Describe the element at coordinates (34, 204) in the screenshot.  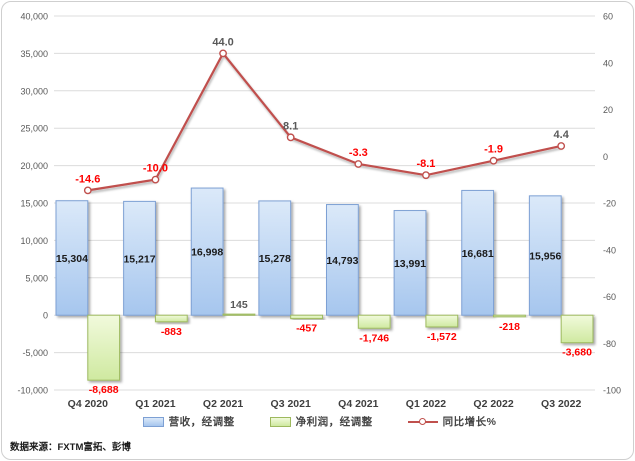
I see `left-axis-tick-label: 15,000` at that location.